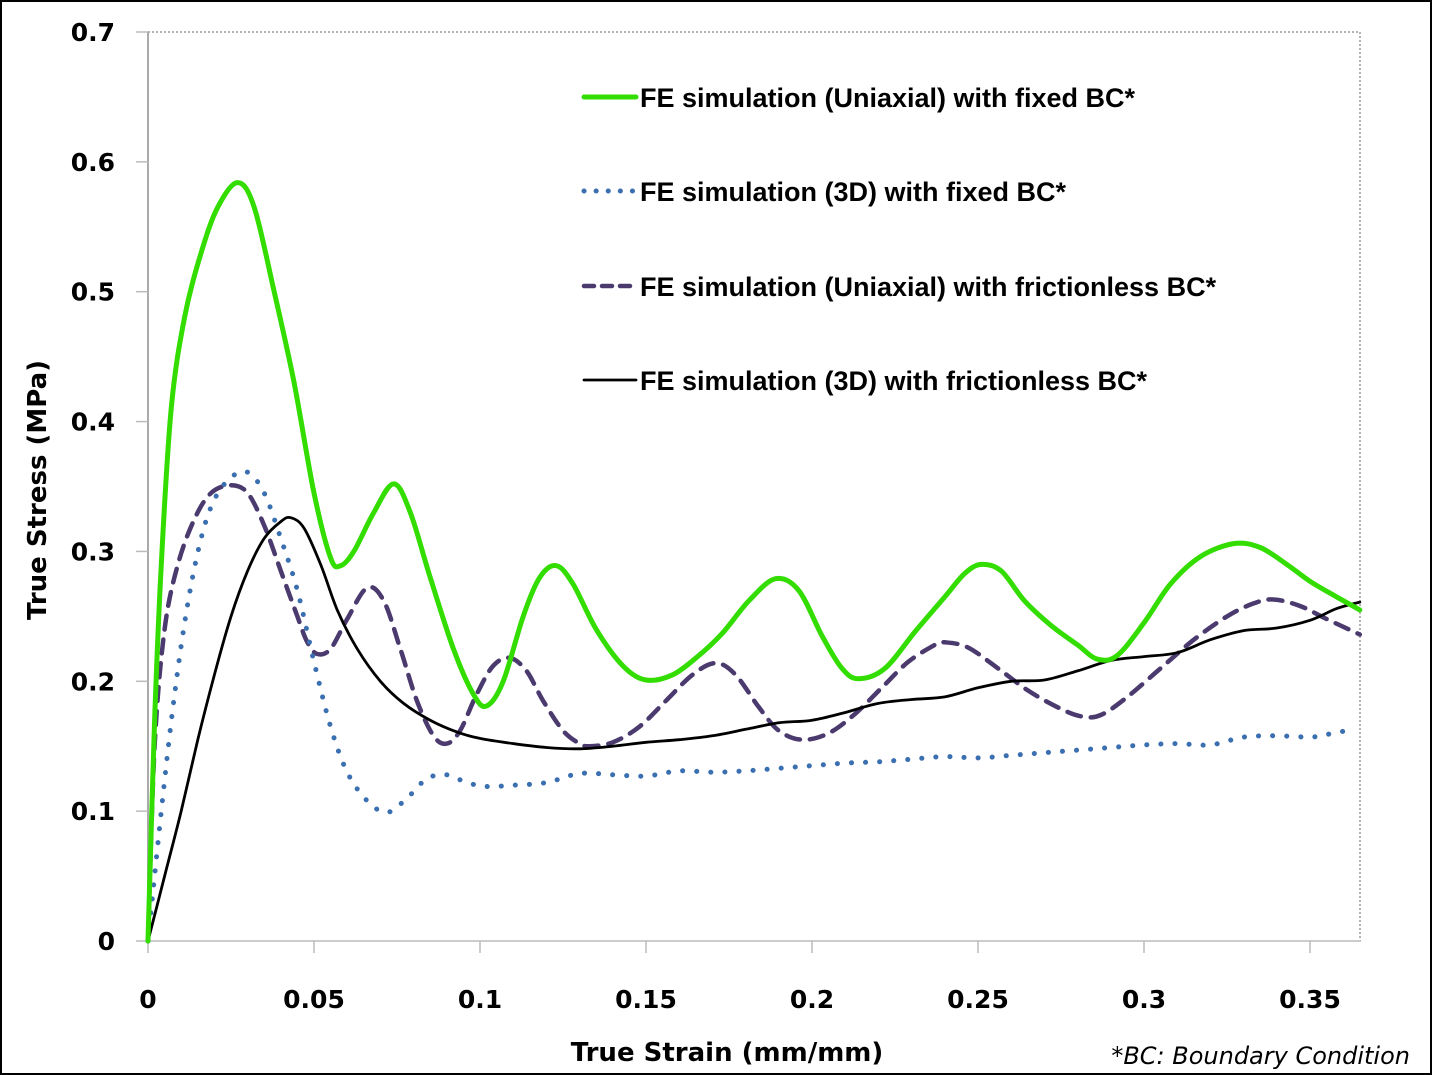  I want to click on x-tick-label: 0.05, so click(314, 999).